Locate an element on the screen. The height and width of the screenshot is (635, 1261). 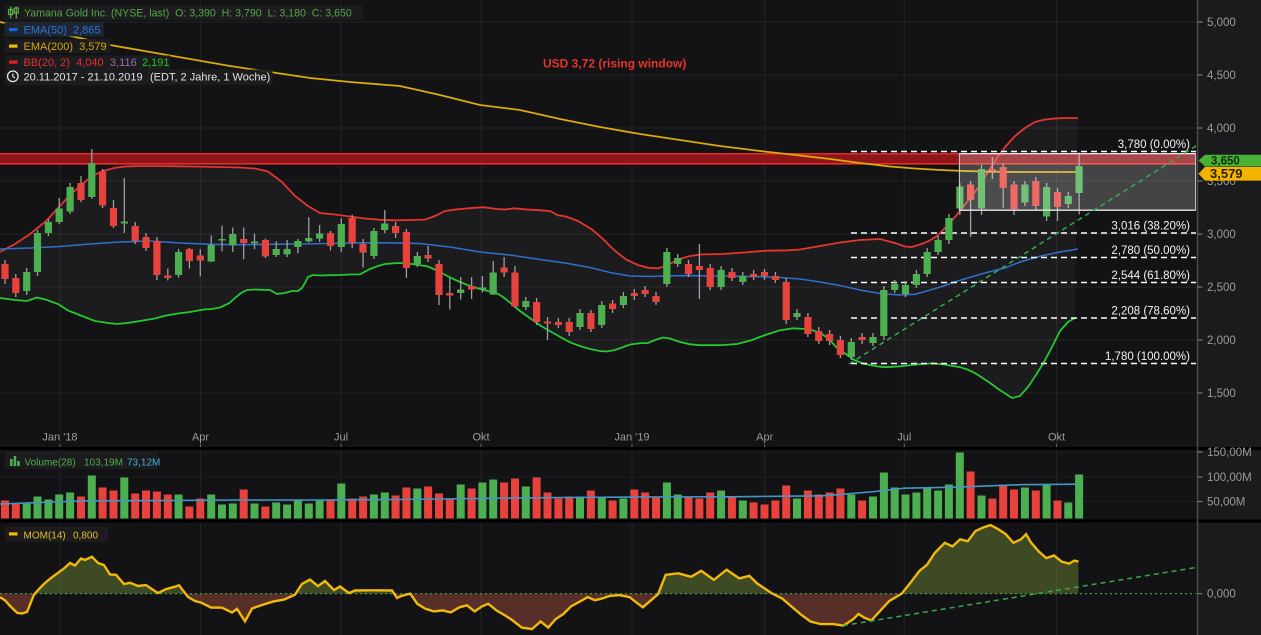
svg-text: (EDT, 2 Jahre, 1 Woche) is located at coordinates (210, 78).